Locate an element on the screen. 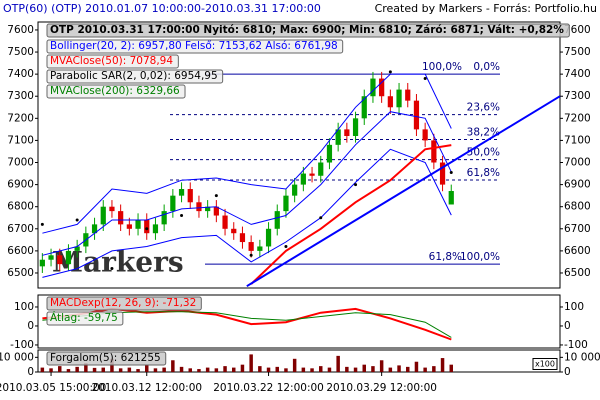 The height and width of the screenshot is (400, 600). info-entry: MVAClose(200): 6329,66 is located at coordinates (116, 91).